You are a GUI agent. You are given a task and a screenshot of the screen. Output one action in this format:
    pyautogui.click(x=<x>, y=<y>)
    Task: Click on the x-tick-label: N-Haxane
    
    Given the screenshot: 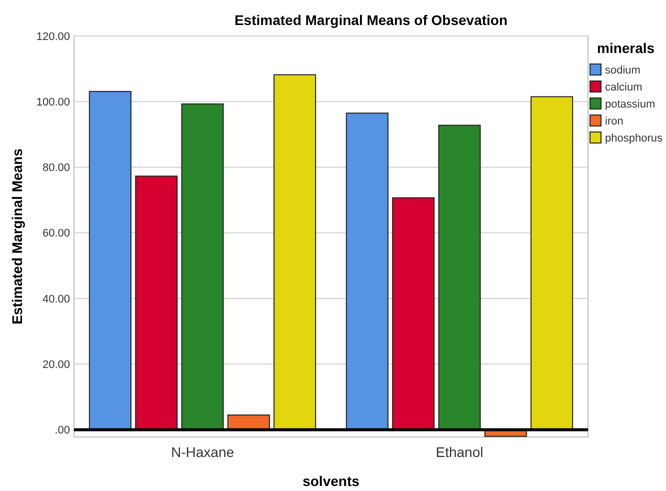 What is the action you would take?
    pyautogui.click(x=202, y=452)
    